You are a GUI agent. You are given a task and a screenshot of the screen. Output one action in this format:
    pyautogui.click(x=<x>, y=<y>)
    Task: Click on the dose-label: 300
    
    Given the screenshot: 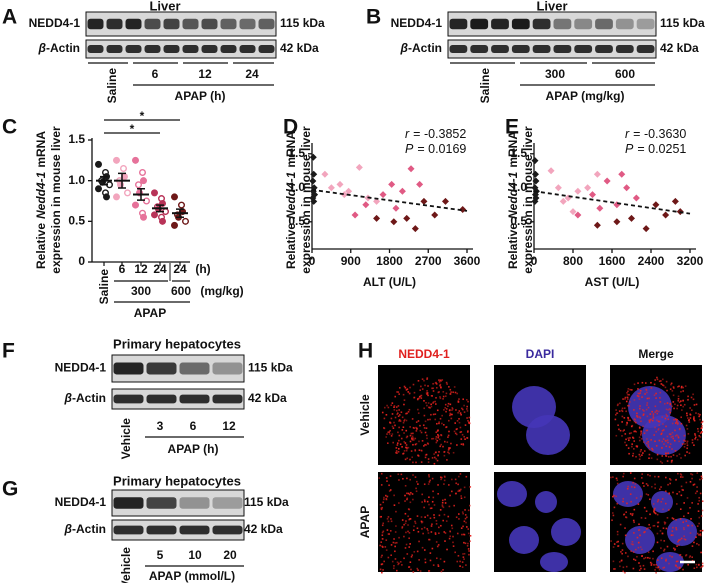 What is the action you would take?
    pyautogui.click(x=141, y=291)
    